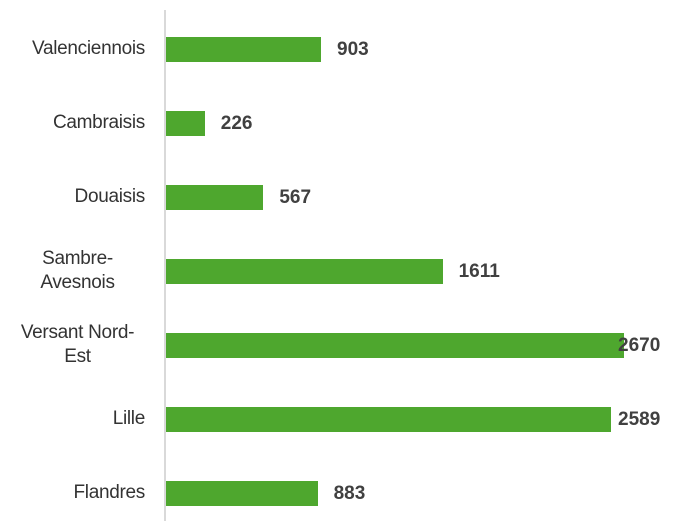  What do you see at coordinates (349, 493) in the screenshot?
I see `value-label: 883` at bounding box center [349, 493].